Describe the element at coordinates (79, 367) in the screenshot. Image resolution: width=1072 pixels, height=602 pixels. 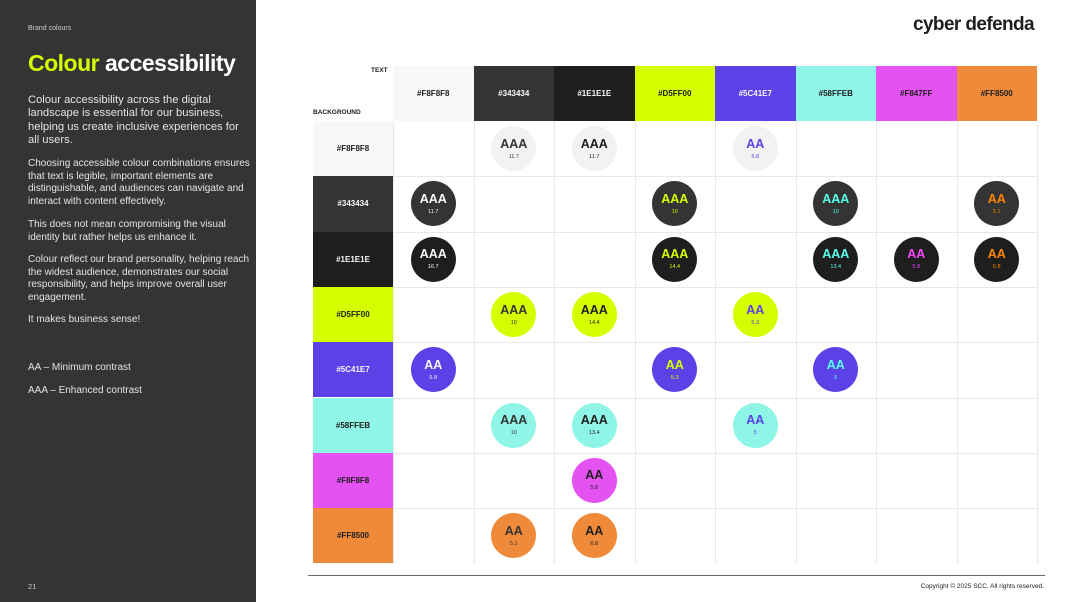
I see `legend-aa: AA – Minimum contrast` at that location.